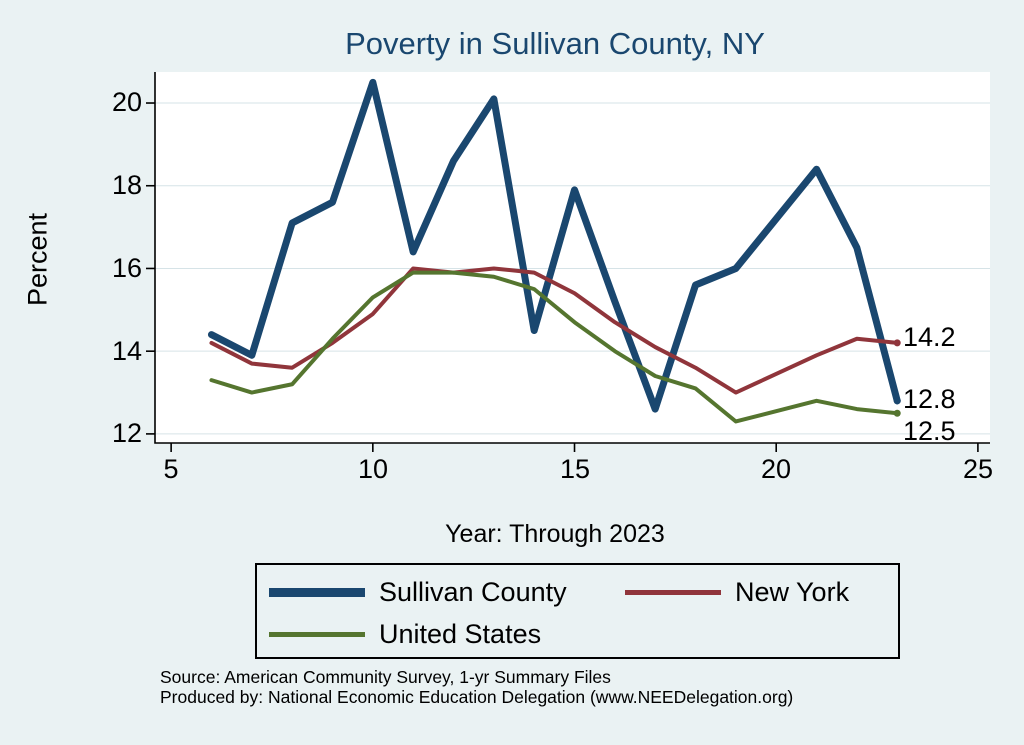 Image resolution: width=1024 pixels, height=745 pixels. Describe the element at coordinates (978, 469) in the screenshot. I see `x-tick-label-25: 25` at that location.